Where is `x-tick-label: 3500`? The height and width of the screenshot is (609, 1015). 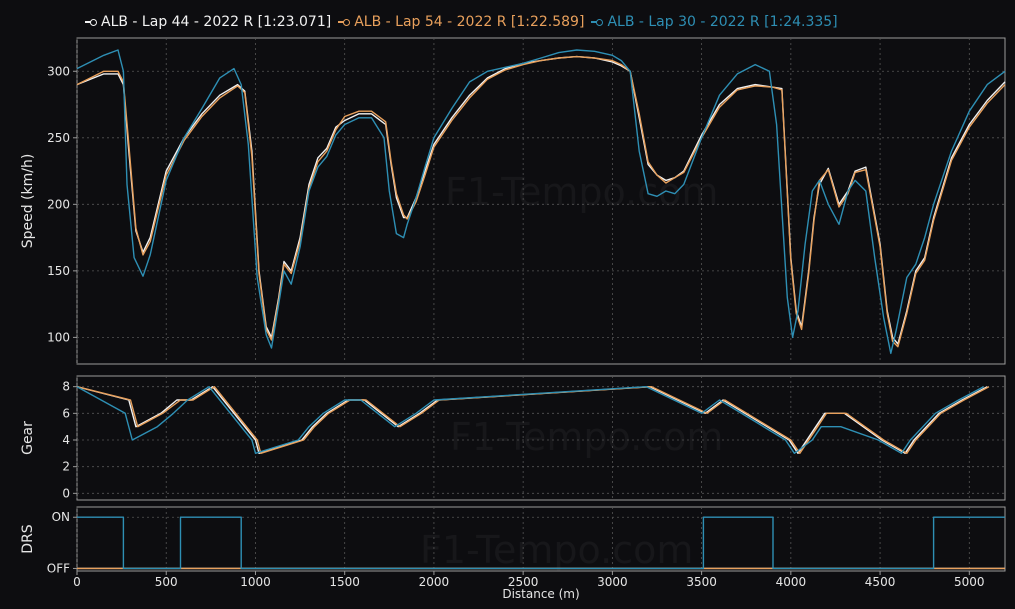
x-tick-label: 3500 is located at coordinates (701, 582).